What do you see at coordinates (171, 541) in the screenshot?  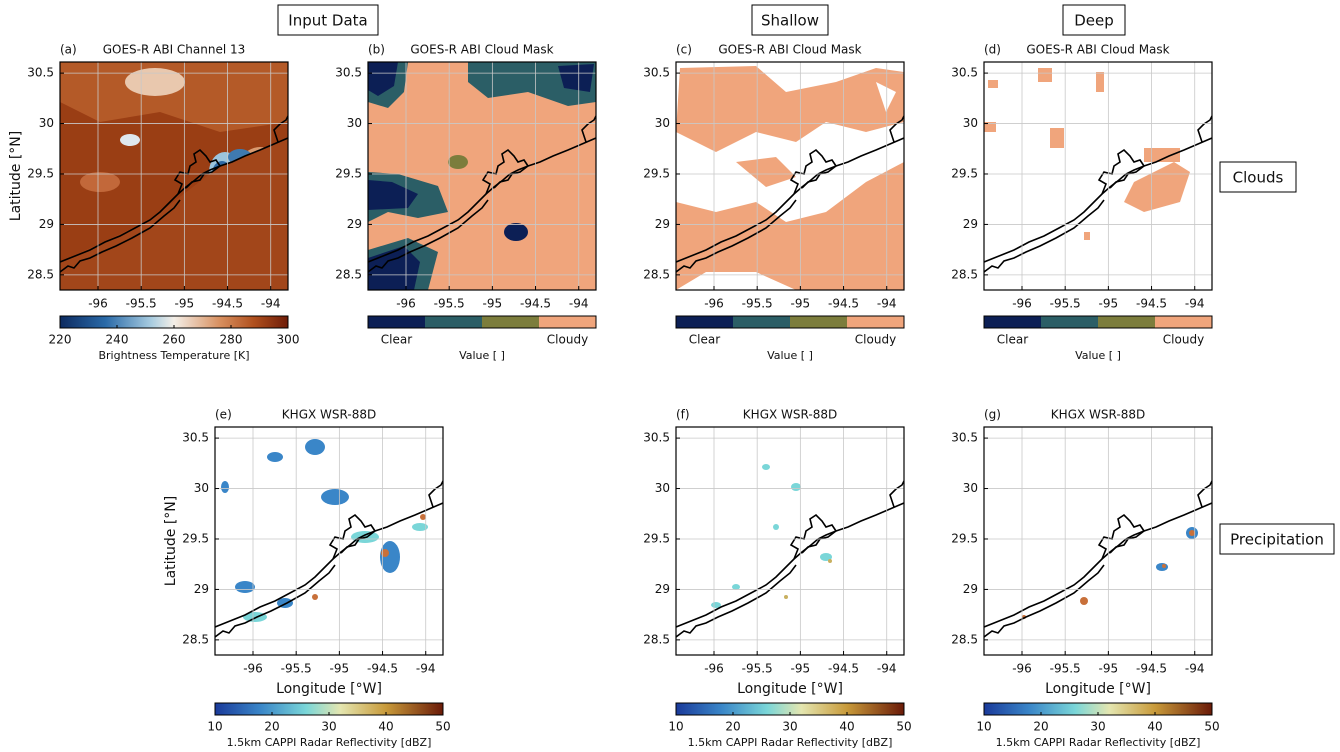 I see `y-axis-label: Latitude [°N]` at bounding box center [171, 541].